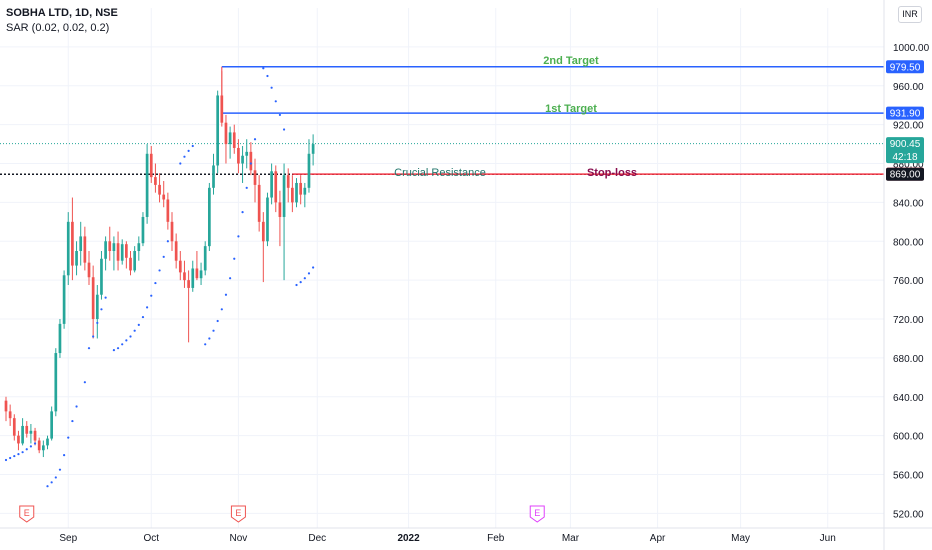 The height and width of the screenshot is (550, 932). I want to click on target-price-tag-bg, so click(905, 113).